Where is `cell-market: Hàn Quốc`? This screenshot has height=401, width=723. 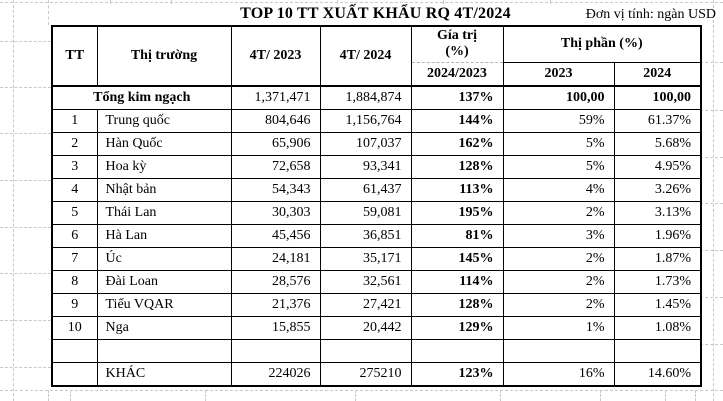
cell-market: Hàn Quốc is located at coordinates (164, 143).